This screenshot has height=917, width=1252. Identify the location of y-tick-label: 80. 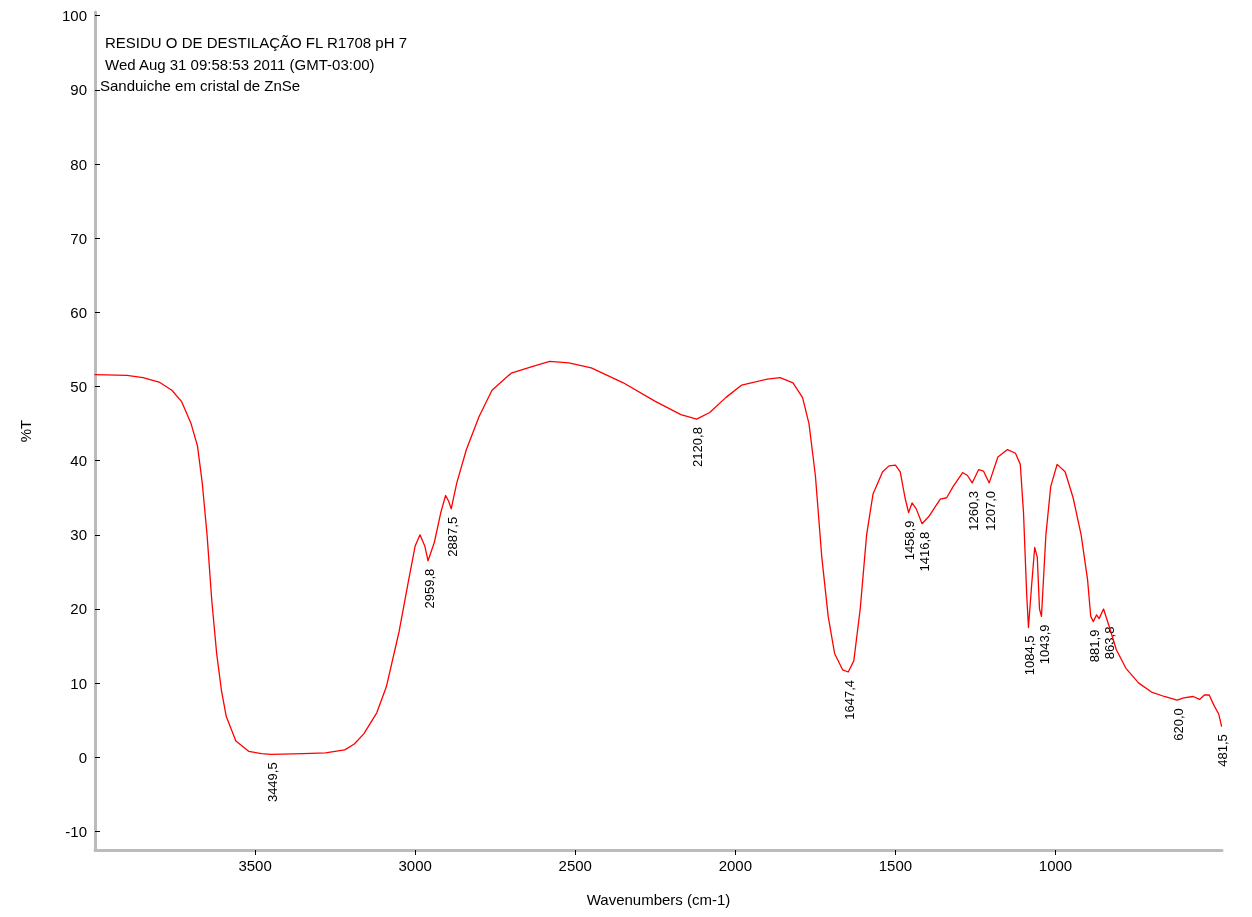
(78, 164).